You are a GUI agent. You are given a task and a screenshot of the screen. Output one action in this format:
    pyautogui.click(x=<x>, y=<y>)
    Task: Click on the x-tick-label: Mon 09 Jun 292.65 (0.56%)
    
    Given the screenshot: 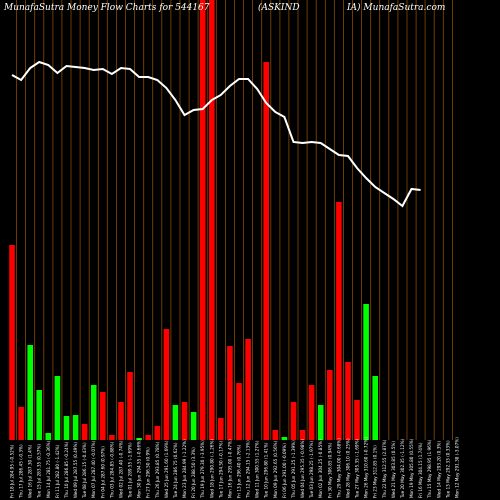 What is the action you would take?
    pyautogui.click(x=275, y=469)
    